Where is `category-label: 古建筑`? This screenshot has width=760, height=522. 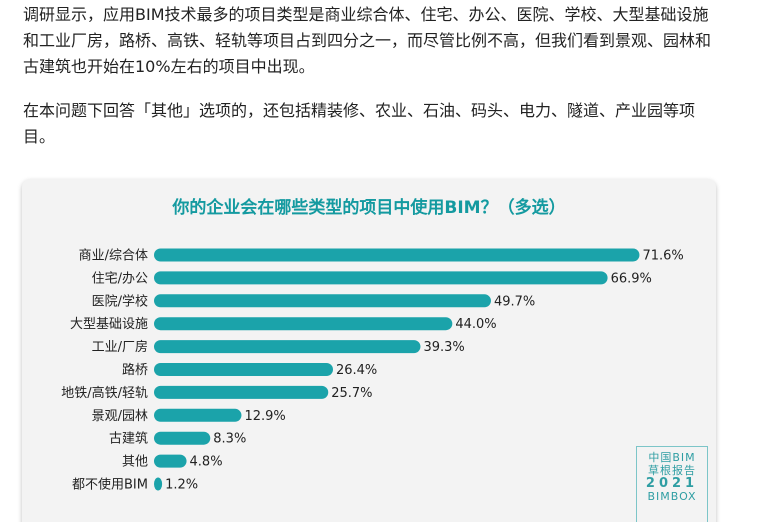
category-label: 古建筑 is located at coordinates (128, 439).